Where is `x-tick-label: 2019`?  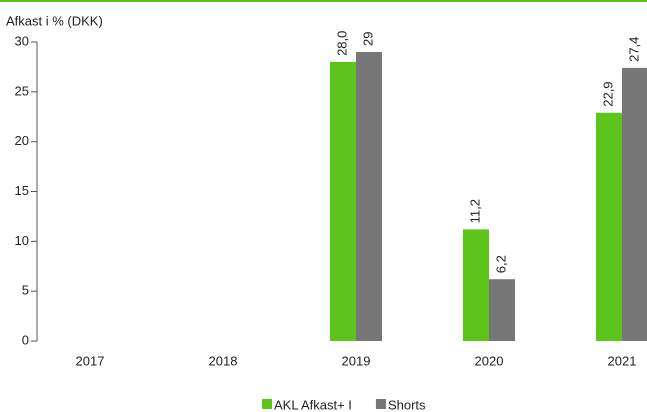
x-tick-label: 2019 is located at coordinates (356, 360).